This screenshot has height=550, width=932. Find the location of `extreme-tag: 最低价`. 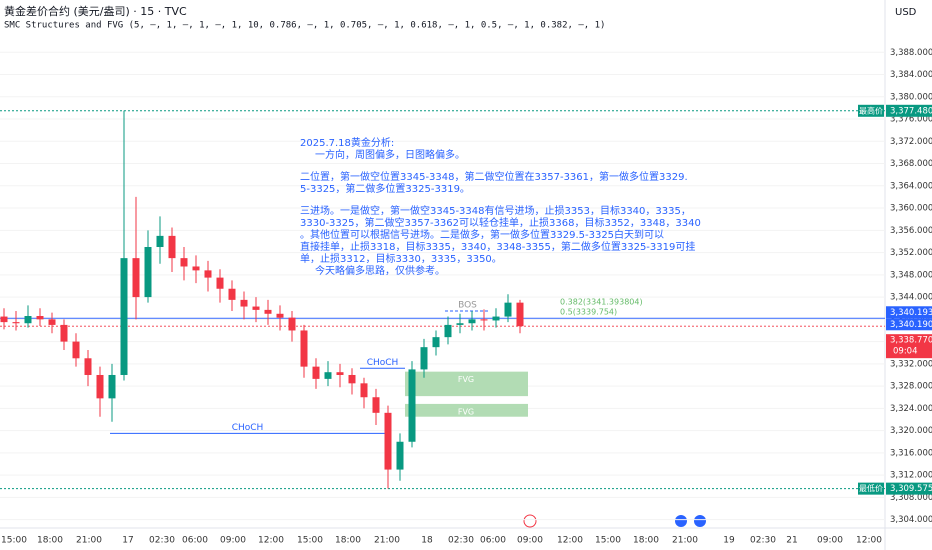

extreme-tag: 最低价 is located at coordinates (871, 488).